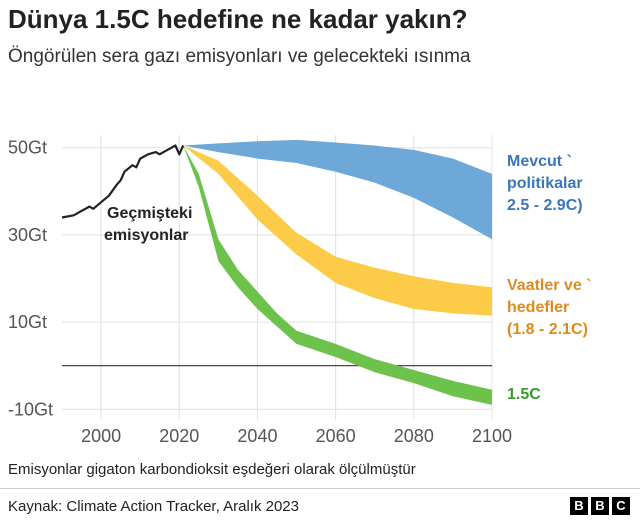  Describe the element at coordinates (149, 213) in the screenshot. I see `history-label-line: Geçmişteki` at that location.